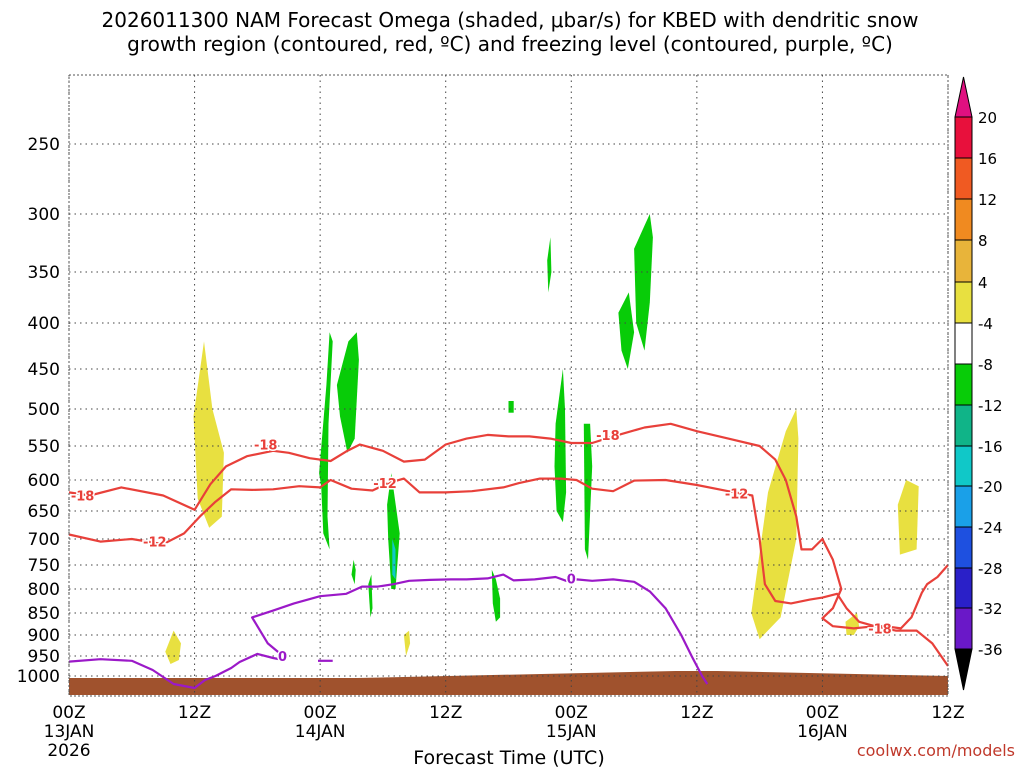 The height and width of the screenshot is (768, 1024). What do you see at coordinates (320, 732) in the screenshot?
I see `x-tick-date: 14JAN` at bounding box center [320, 732].